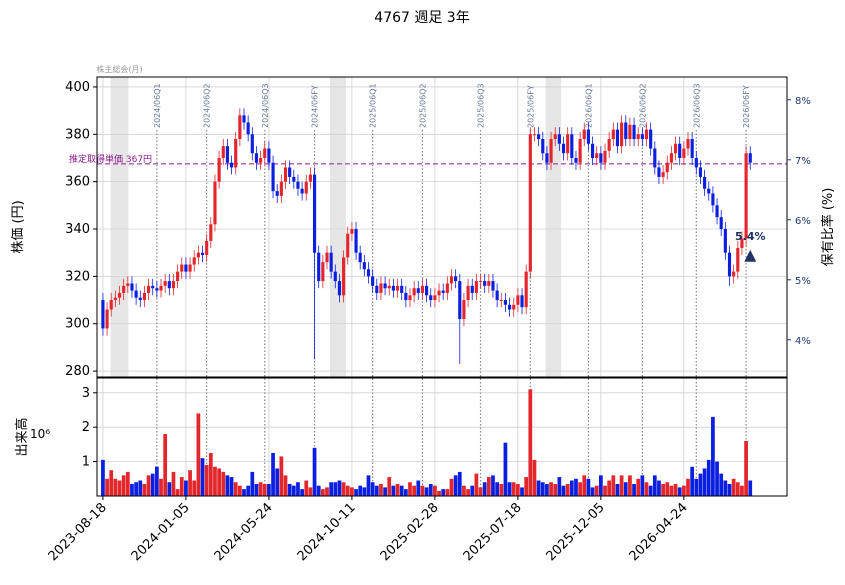 This screenshot has height=585, width=845. What do you see at coordinates (77, 276) in the screenshot?
I see `y-tick-label: 320` at bounding box center [77, 276].